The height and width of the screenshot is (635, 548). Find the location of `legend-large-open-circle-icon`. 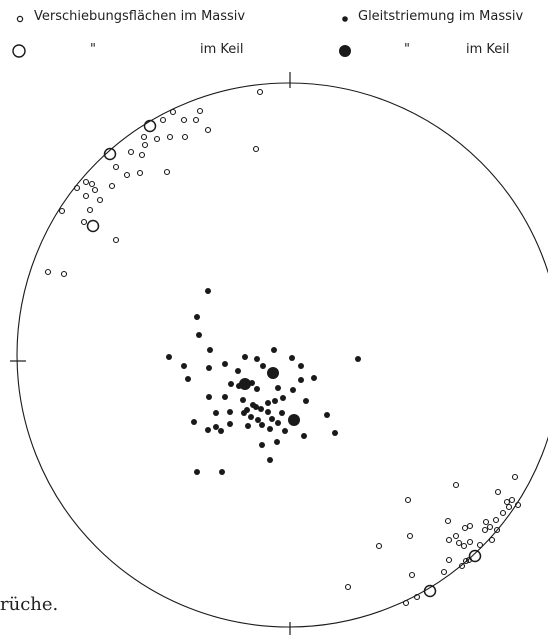

legend-large-open-circle-icon is located at coordinates (19, 51).